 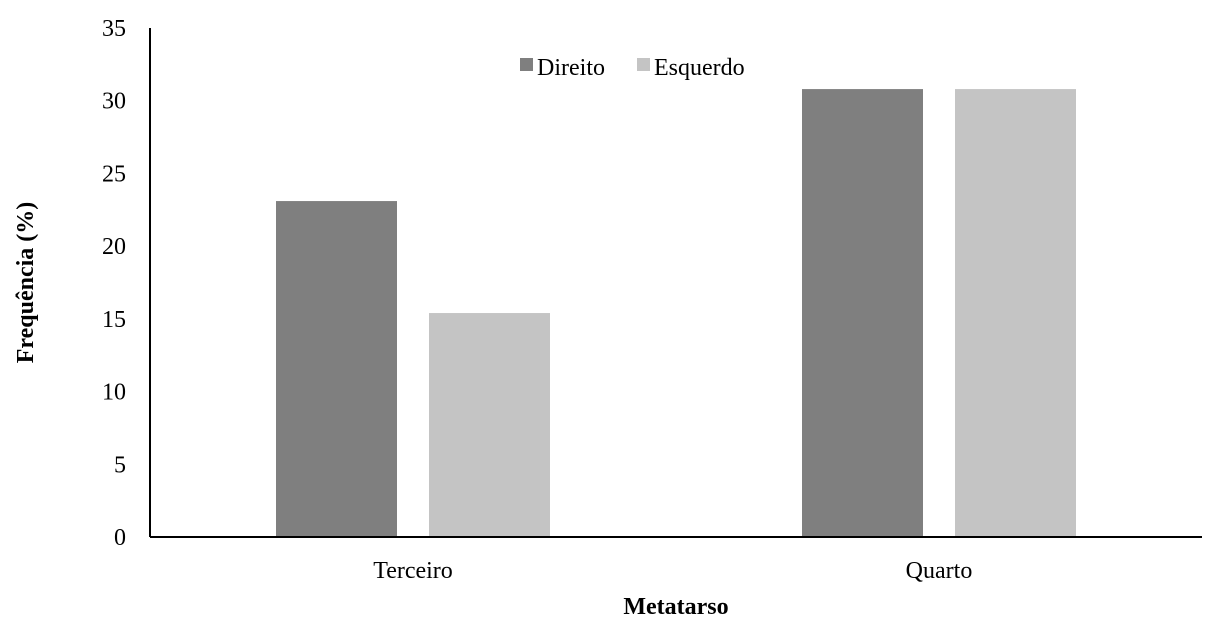 What do you see at coordinates (114, 283) in the screenshot?
I see `y-axis-ticks: 0 5 10 15 20 25 30 35` at bounding box center [114, 283].